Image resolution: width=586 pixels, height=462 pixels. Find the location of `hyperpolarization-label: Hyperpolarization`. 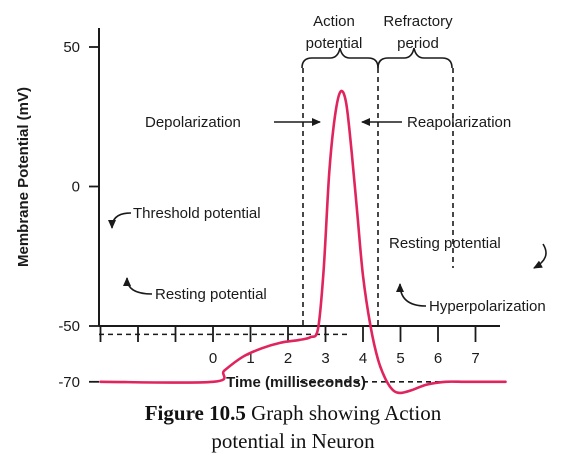

hyperpolarization-label: Hyperpolarization is located at coordinates (487, 306).